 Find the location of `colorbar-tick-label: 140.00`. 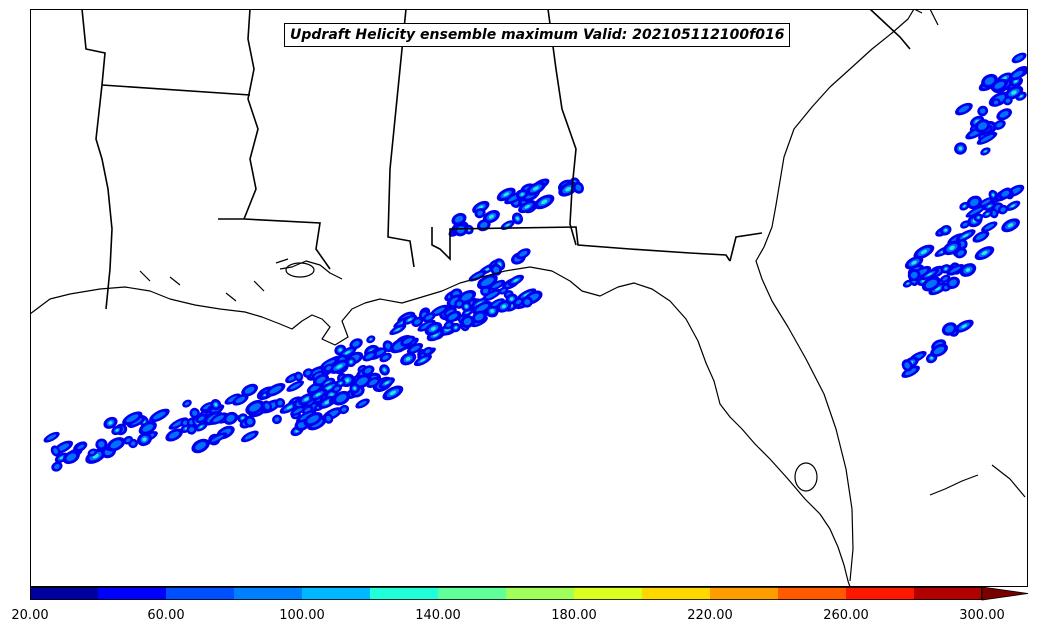

colorbar-tick-label: 140.00 is located at coordinates (438, 615).